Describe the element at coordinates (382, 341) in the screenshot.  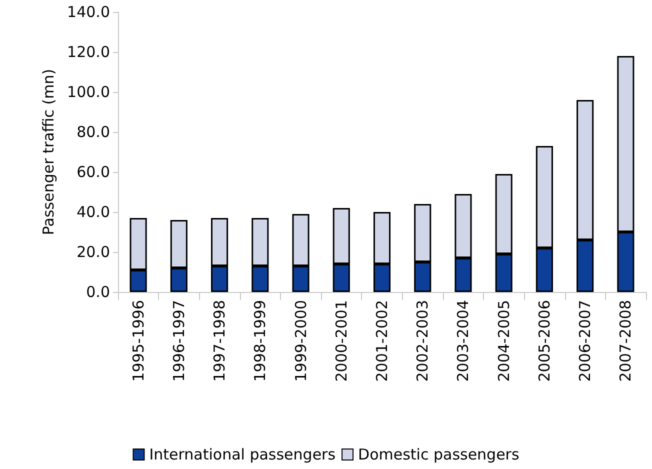
I see `x-tick-label: 2001-2002` at that location.